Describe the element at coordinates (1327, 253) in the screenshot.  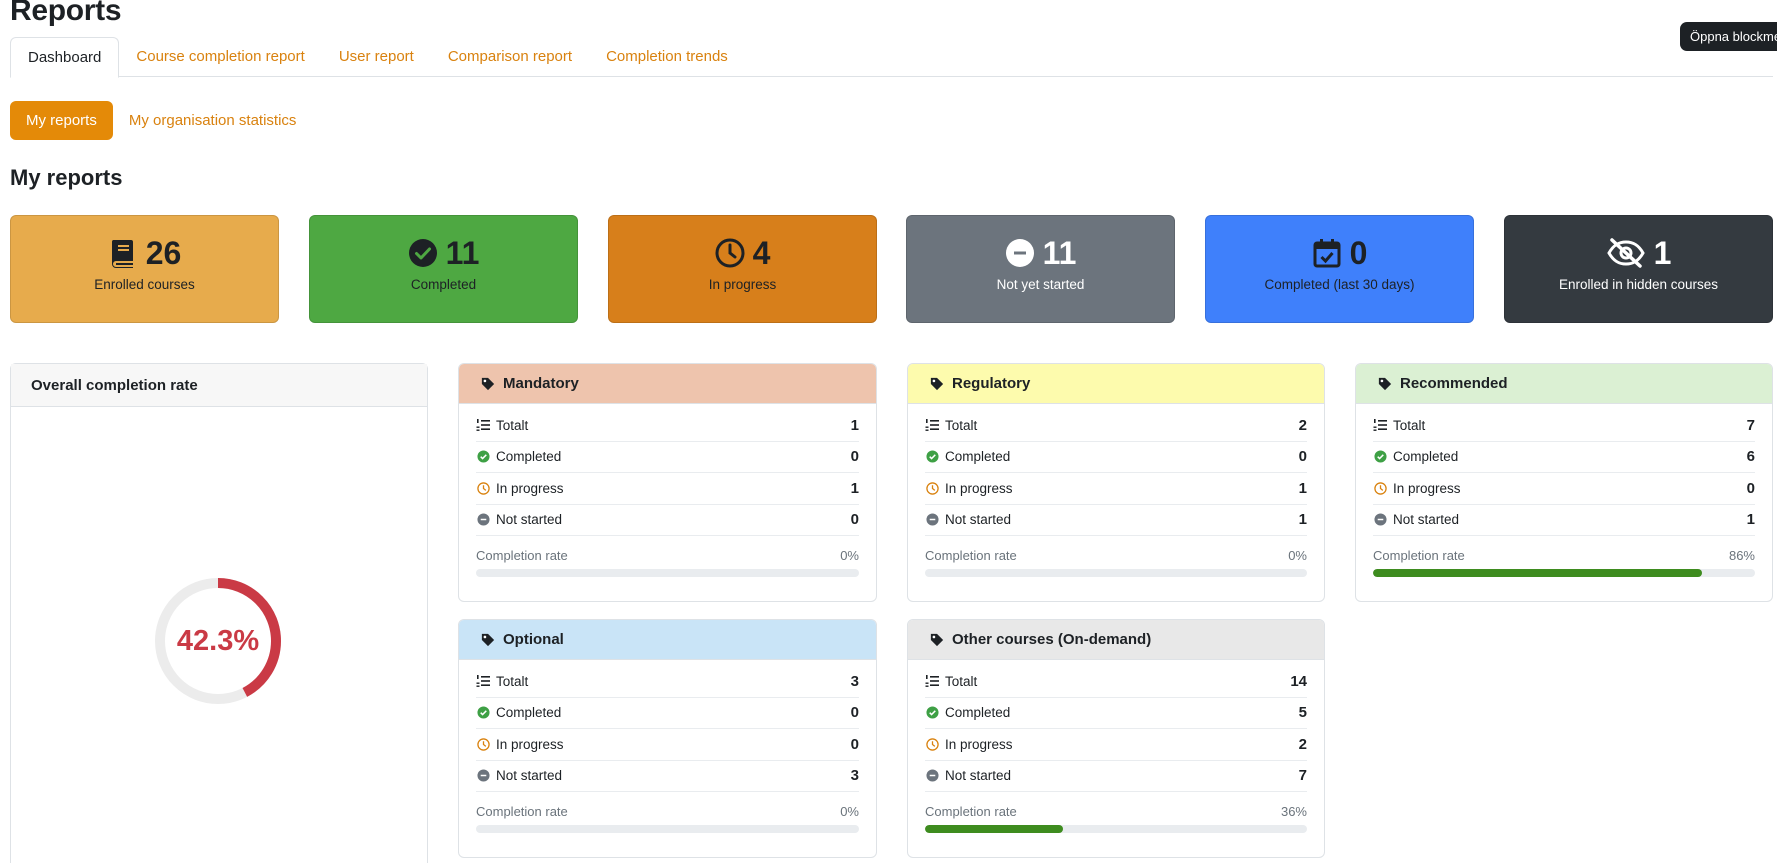
I see `calendar-check-icon` at that location.